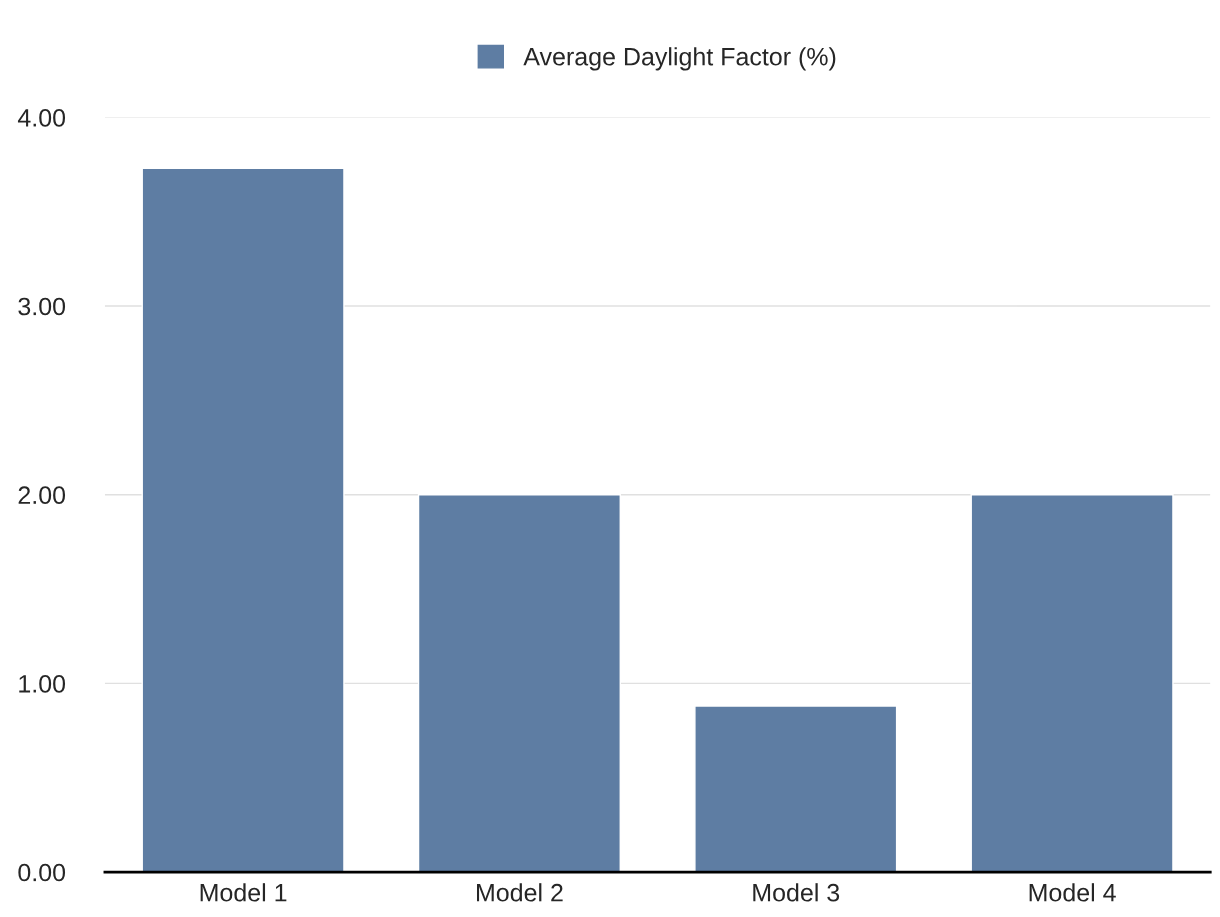 This screenshot has height=917, width=1220. Describe the element at coordinates (1072, 892) in the screenshot. I see `x-tick-label: Model 4` at that location.